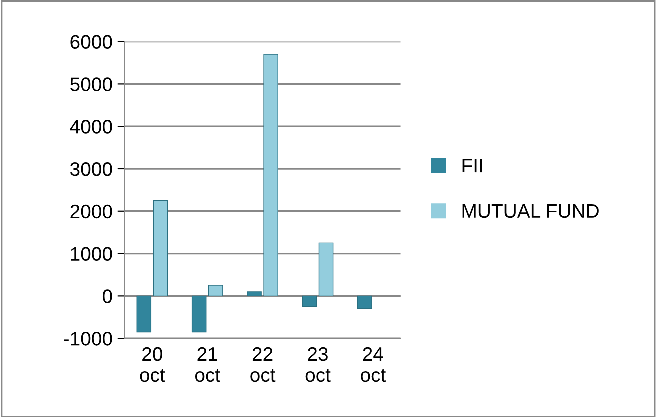  I want to click on y-tick-label: 4000, so click(91, 127).